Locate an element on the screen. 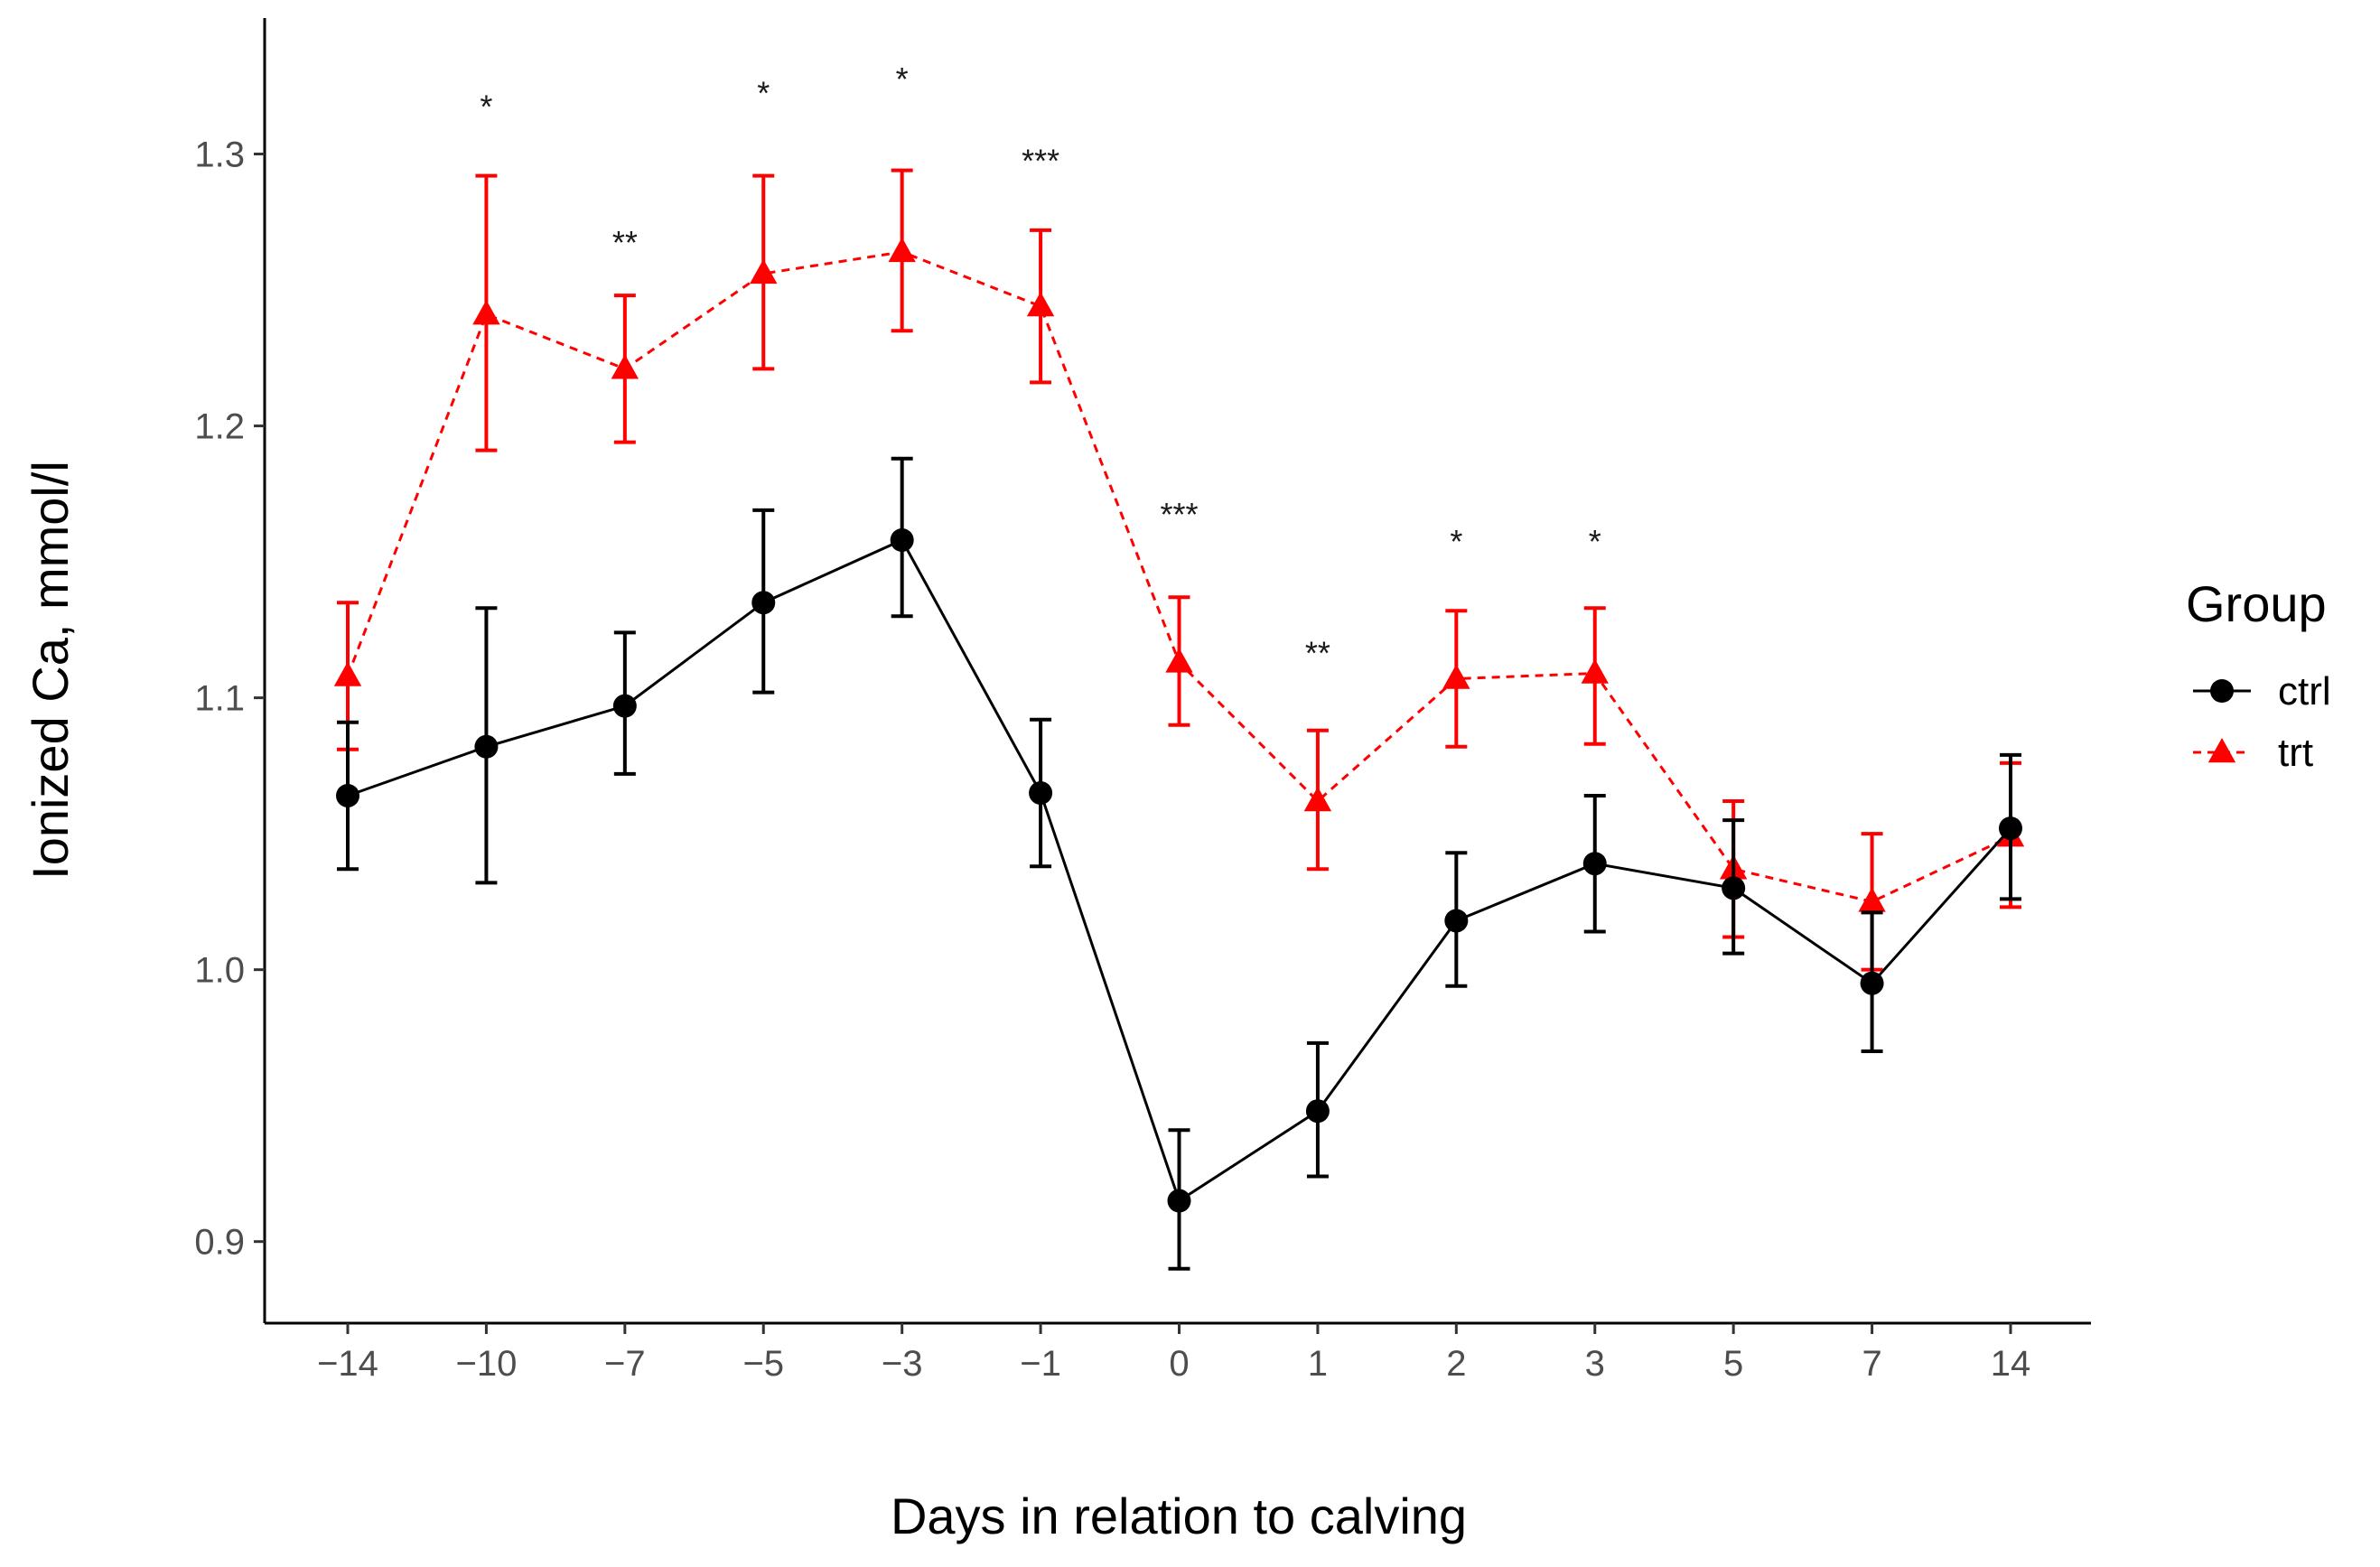 The image size is (2380, 1567). x-tick-label: 14 is located at coordinates (2011, 1364).